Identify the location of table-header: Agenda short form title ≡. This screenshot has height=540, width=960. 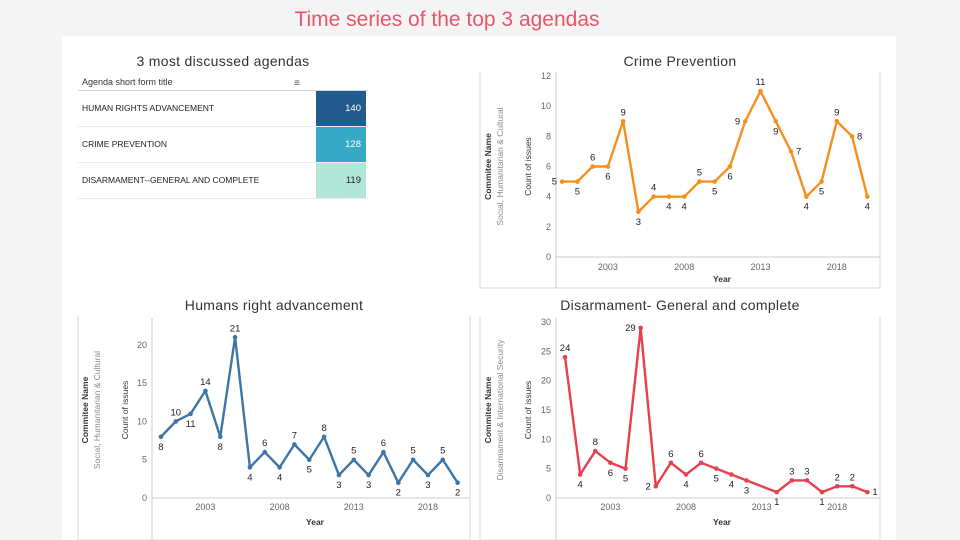
(223, 82).